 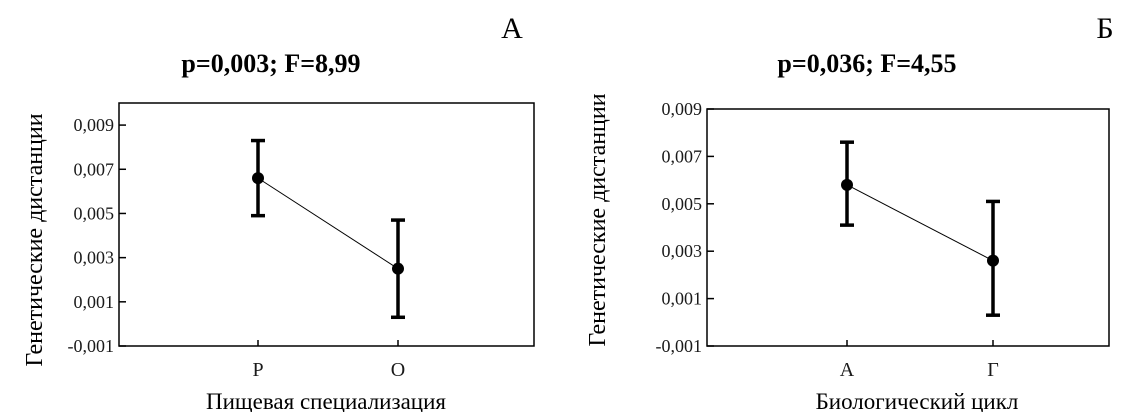 What do you see at coordinates (326, 400) in the screenshot?
I see `chart-a-xlabel: Пищевая специализация` at bounding box center [326, 400].